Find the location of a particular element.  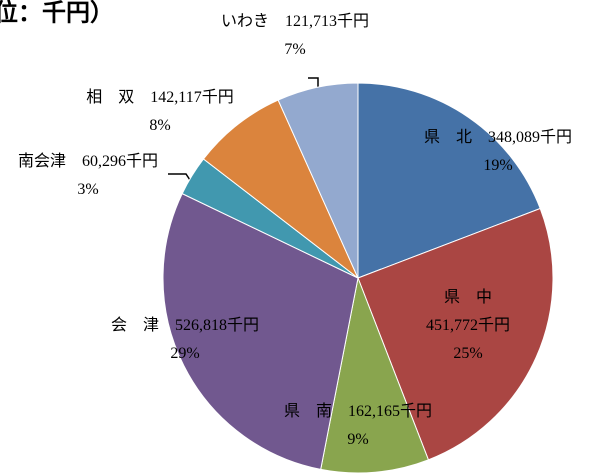

data-label: 会 津 526,818千円 29% is located at coordinates (185, 339).